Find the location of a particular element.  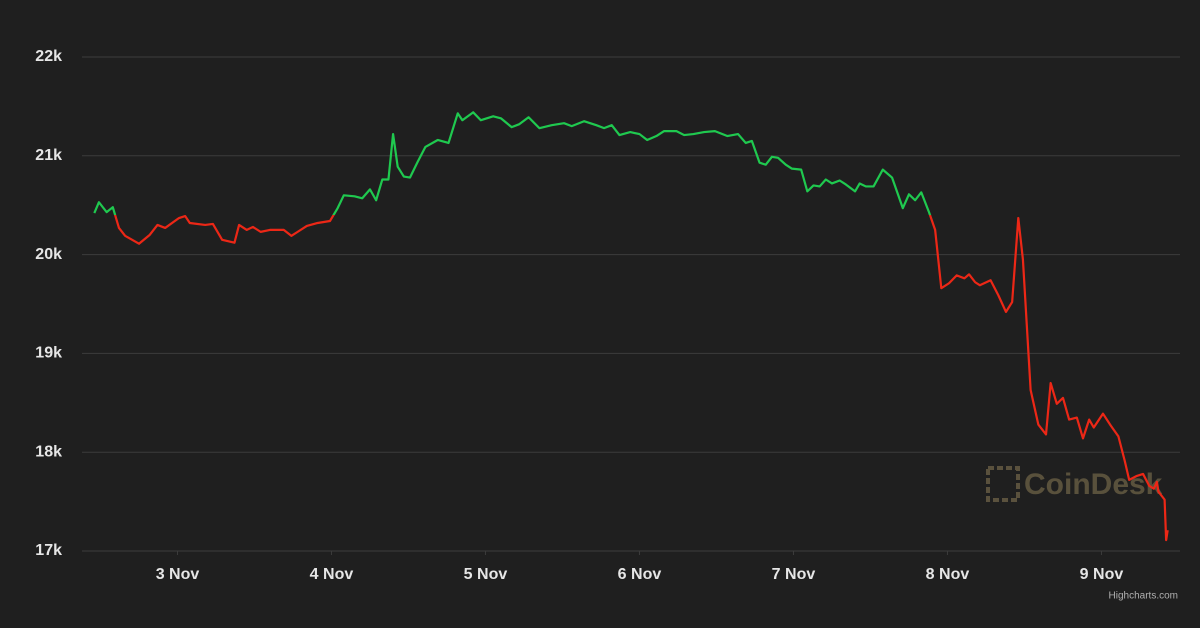

x-tick-label: 5 Nov is located at coordinates (486, 574).